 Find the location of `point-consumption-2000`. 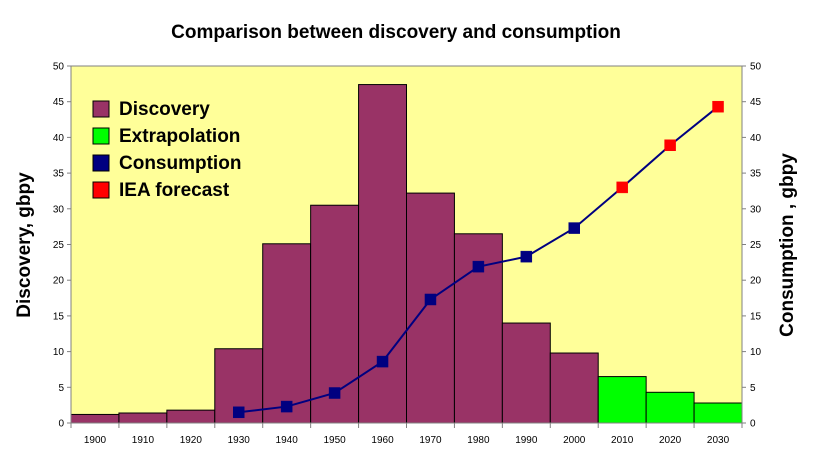

point-consumption-2000 is located at coordinates (574, 228).